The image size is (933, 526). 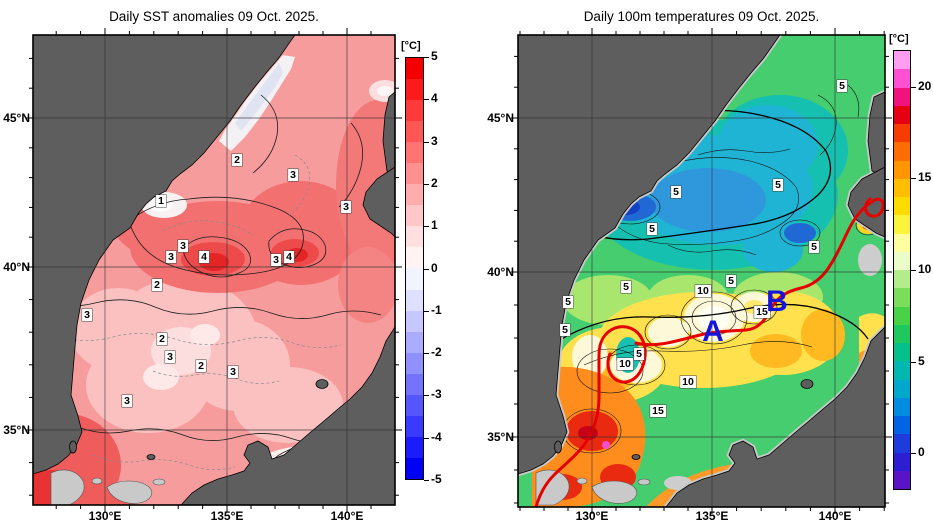 I want to click on axis-tick-label-longitude: 140°E, so click(x=347, y=516).